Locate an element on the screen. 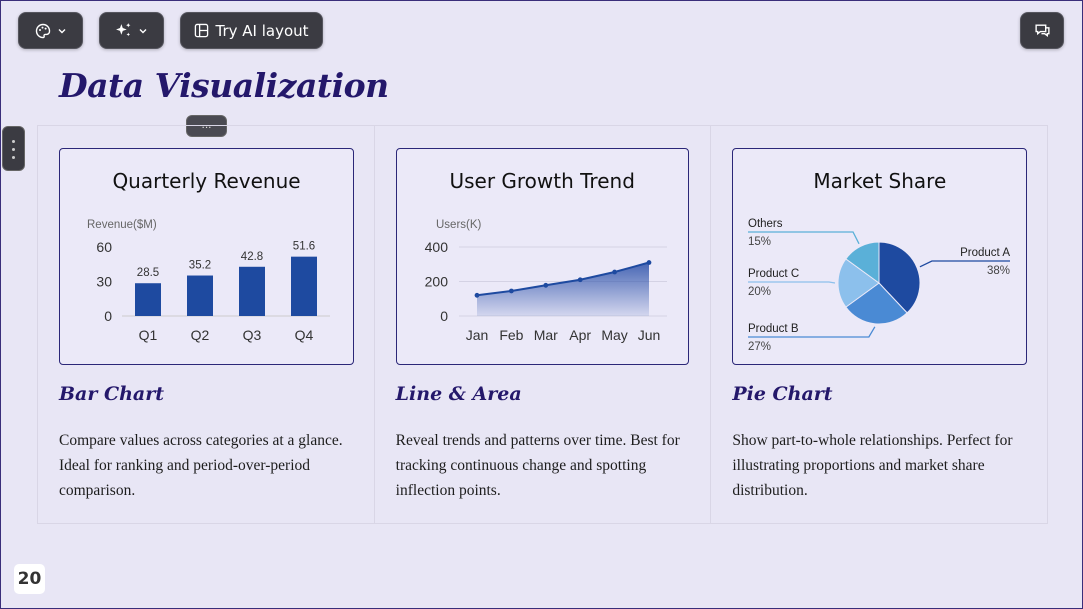  comments-icon is located at coordinates (1042, 30).